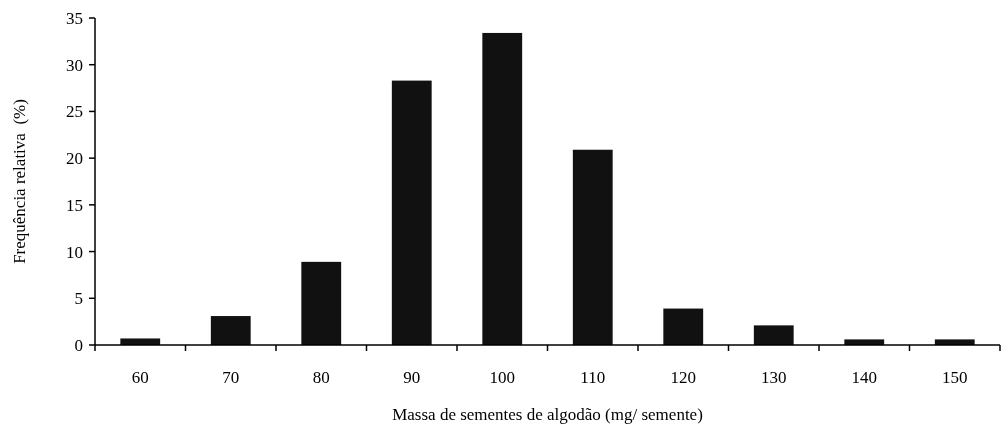 The height and width of the screenshot is (434, 1003). I want to click on y-tick-label: 5, so click(78, 299).